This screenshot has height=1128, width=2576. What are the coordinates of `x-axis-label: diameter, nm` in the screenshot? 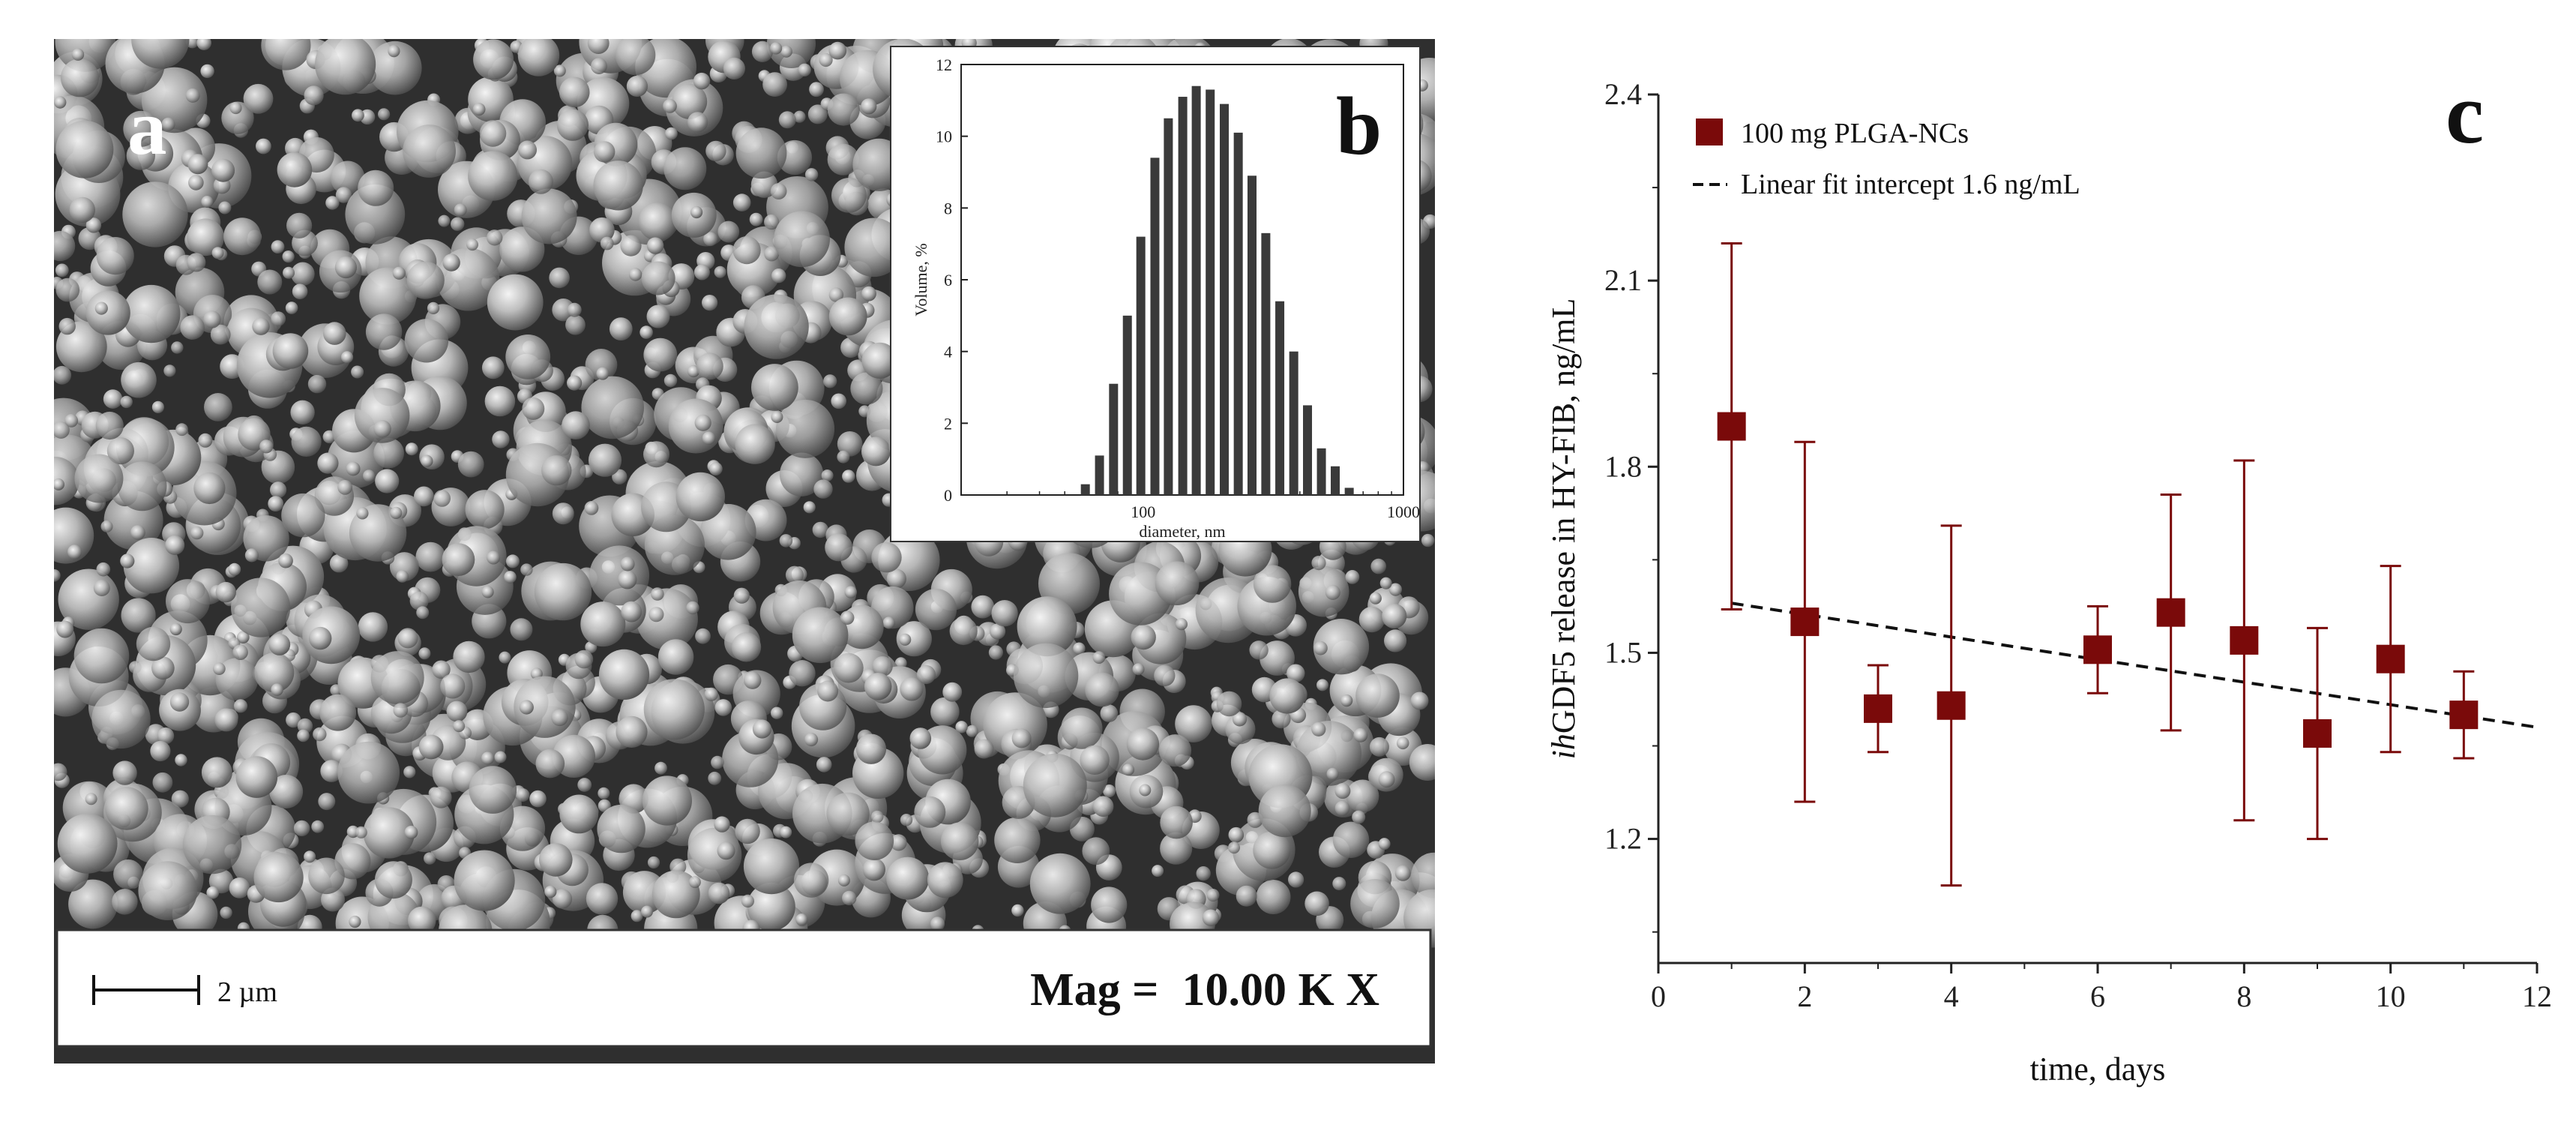 It's located at (1182, 531).